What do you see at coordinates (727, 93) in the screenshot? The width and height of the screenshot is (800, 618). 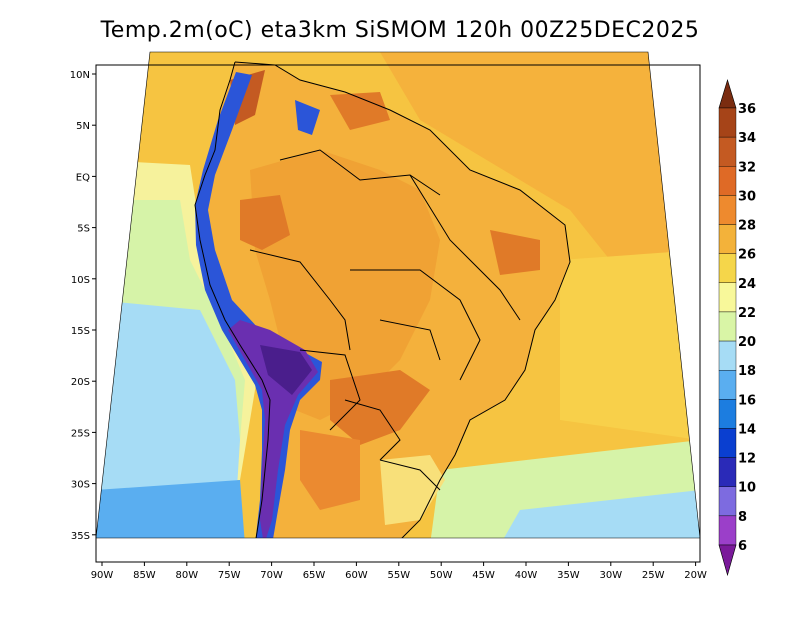 I see `colorbar-max-triangle` at bounding box center [727, 93].